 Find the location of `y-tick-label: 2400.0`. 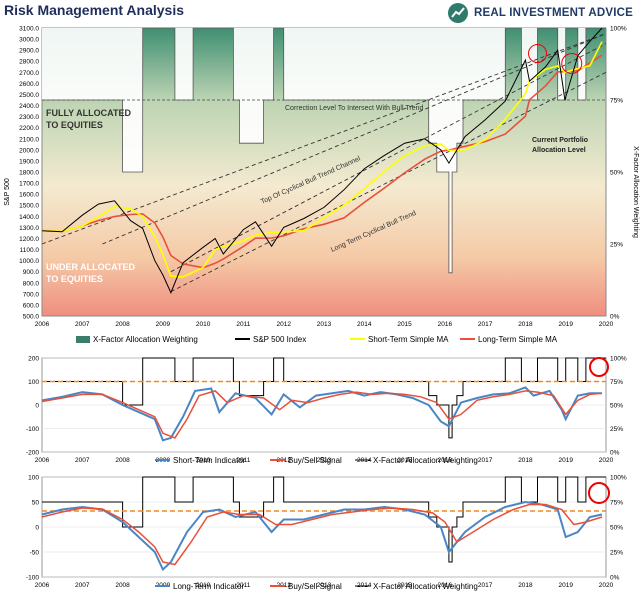

y-tick-label: 2400.0 is located at coordinates (29, 106).